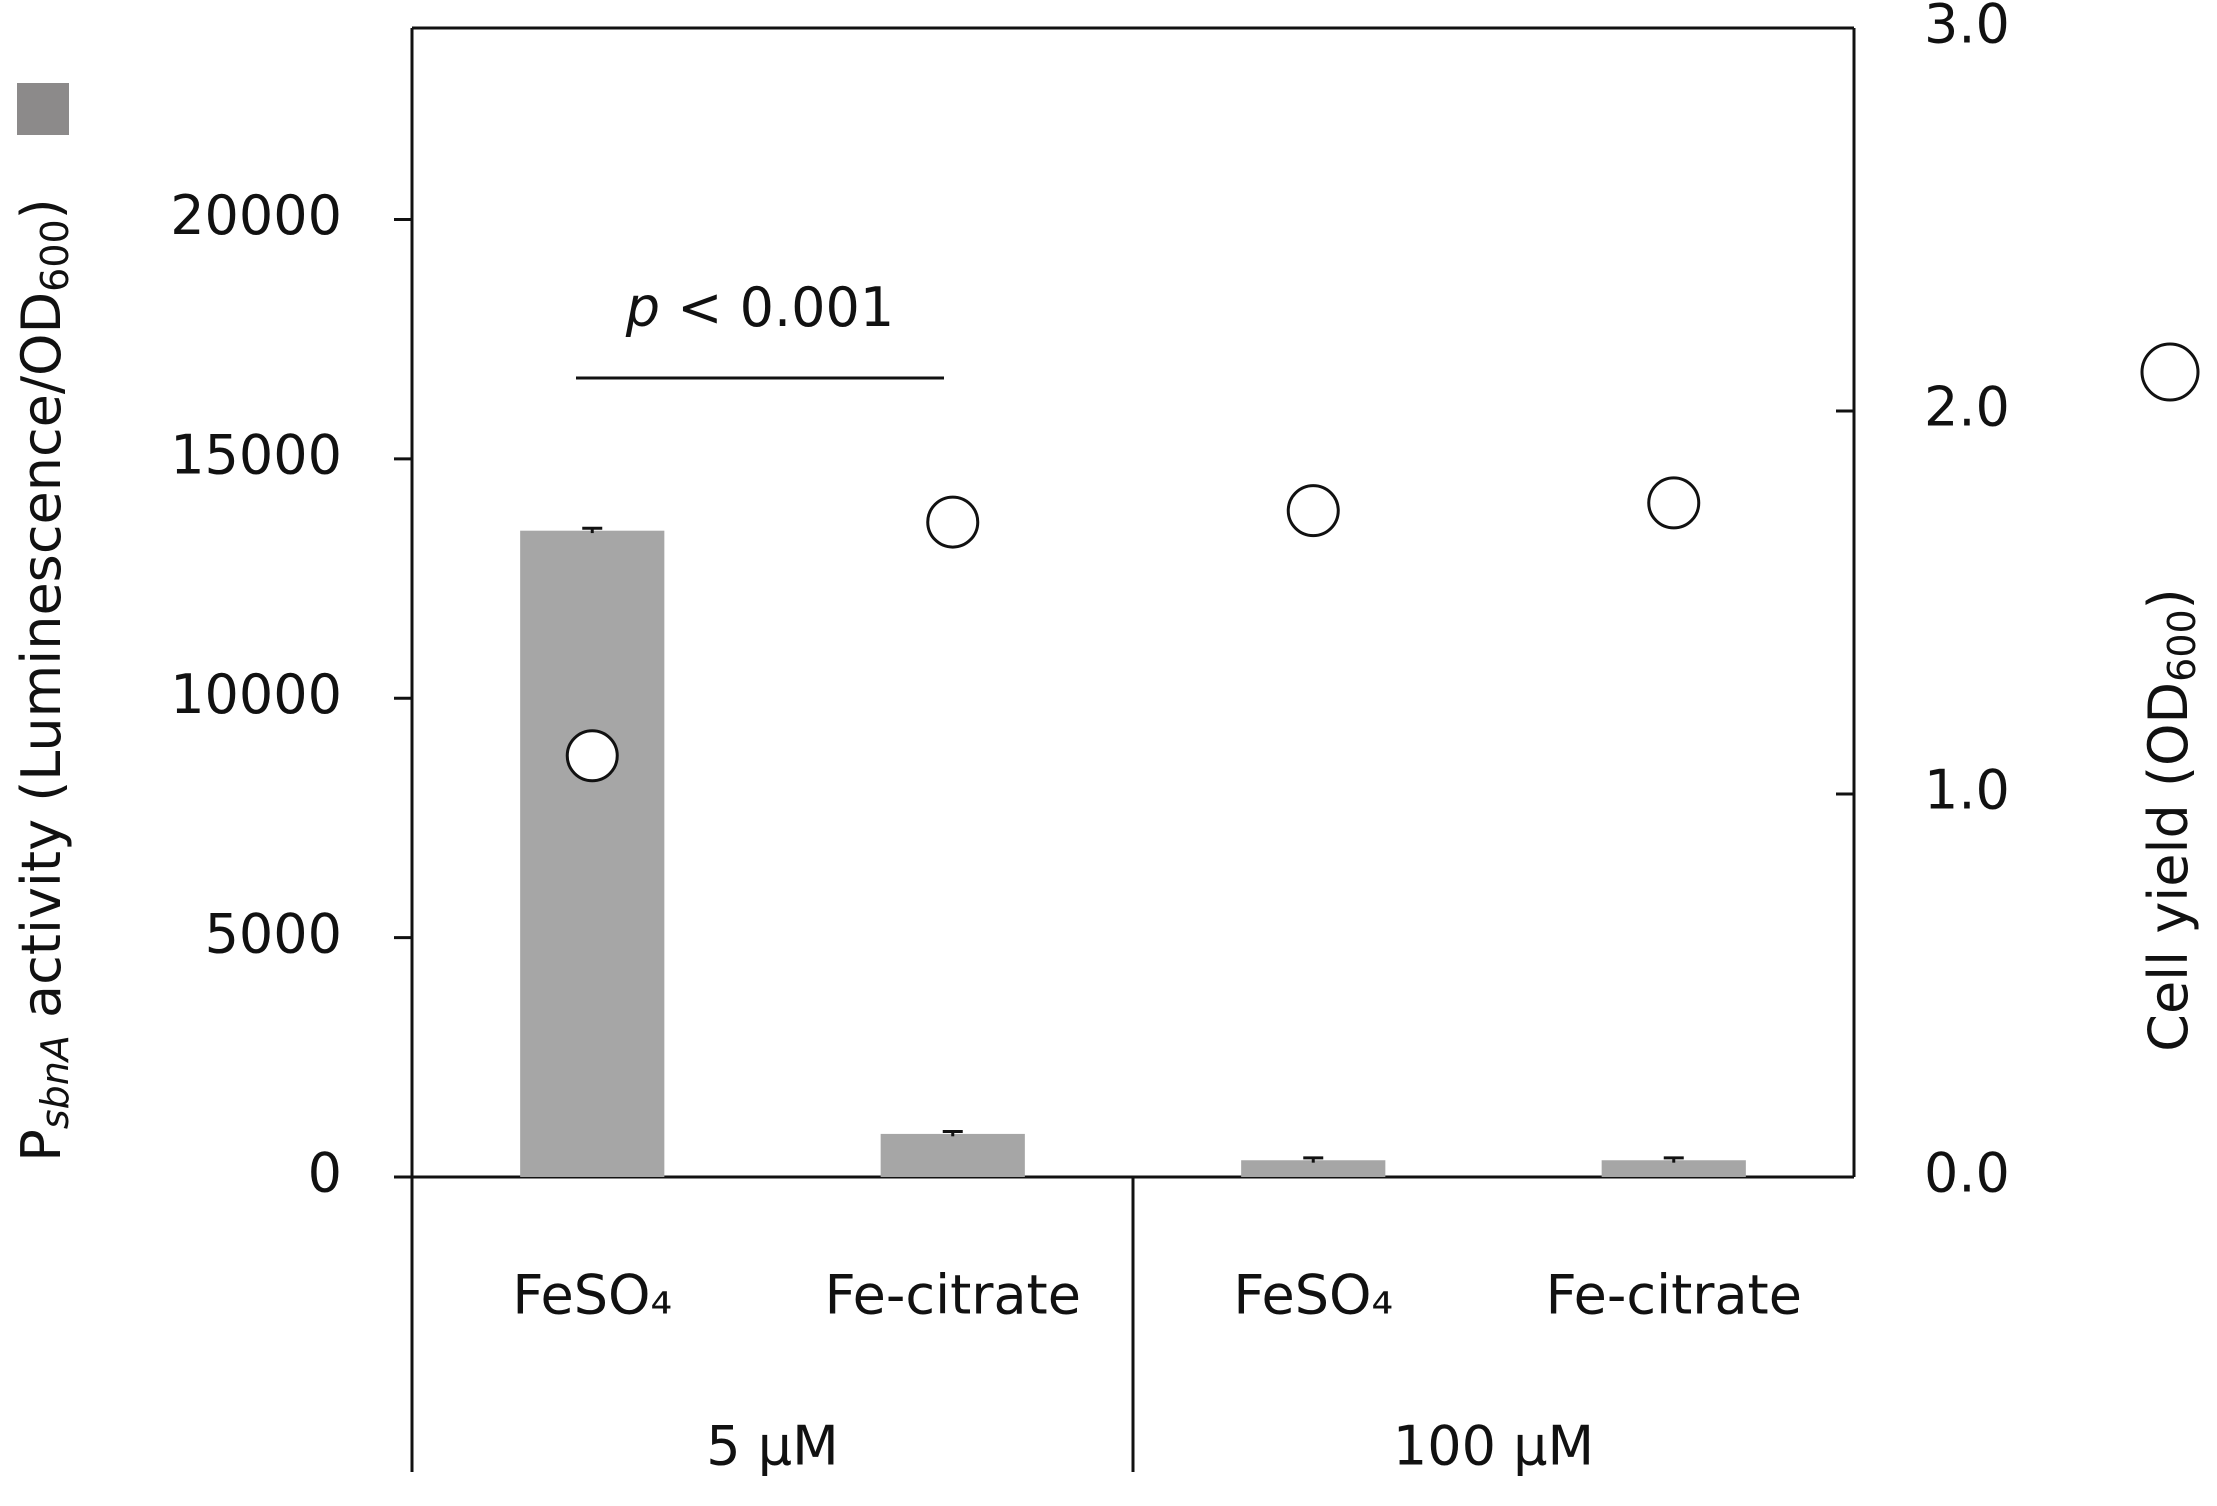 This screenshot has width=2217, height=1506. I want to click on annotation-text: < 0.001, so click(777, 307).